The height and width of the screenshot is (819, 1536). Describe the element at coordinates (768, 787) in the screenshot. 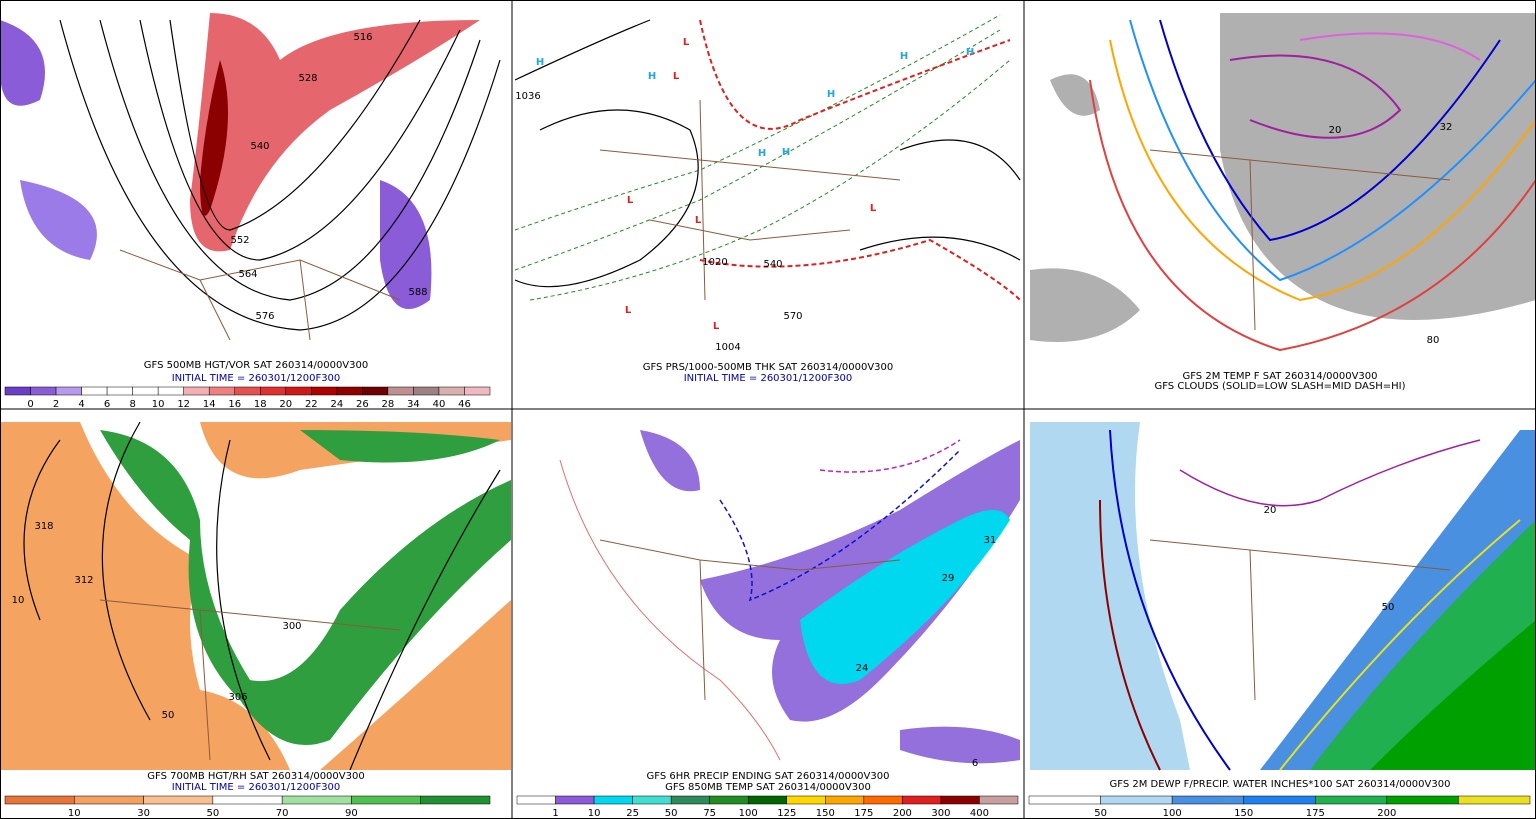

I see `caption: GFS 850MB TEMP SAT 260314/0000V300` at that location.